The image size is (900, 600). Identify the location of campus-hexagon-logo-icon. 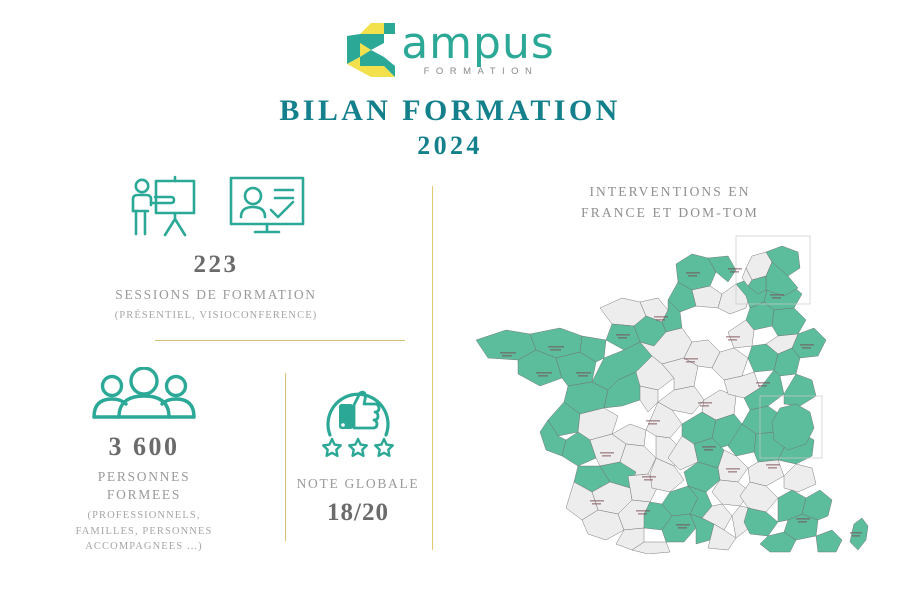
(371, 50).